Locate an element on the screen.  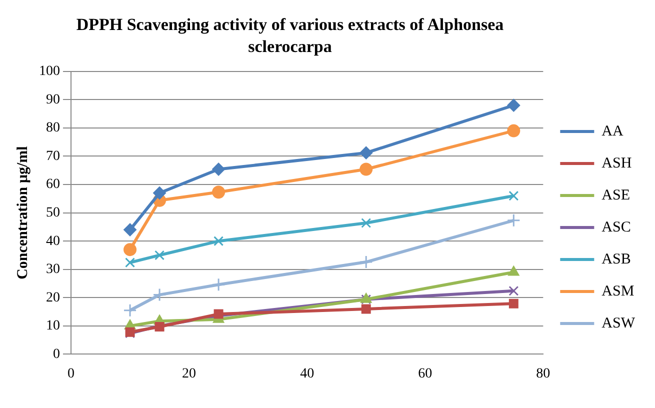
y-tick-label: 0 is located at coordinates (56, 354).